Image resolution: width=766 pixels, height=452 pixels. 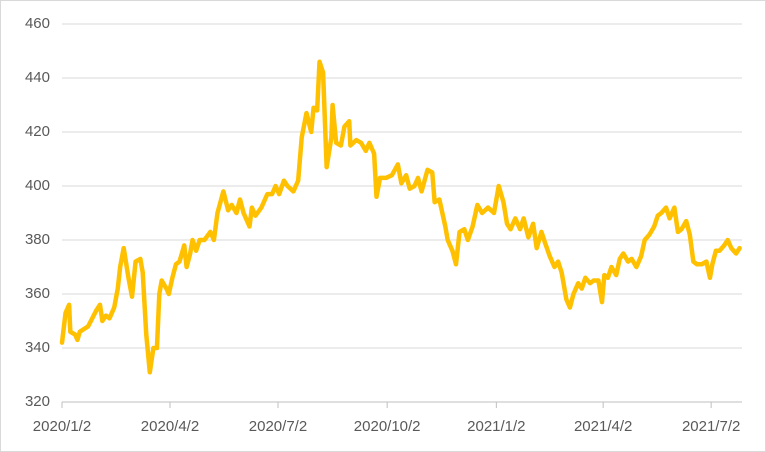 What do you see at coordinates (37, 293) in the screenshot?
I see `y-tick-label: 360` at bounding box center [37, 293].